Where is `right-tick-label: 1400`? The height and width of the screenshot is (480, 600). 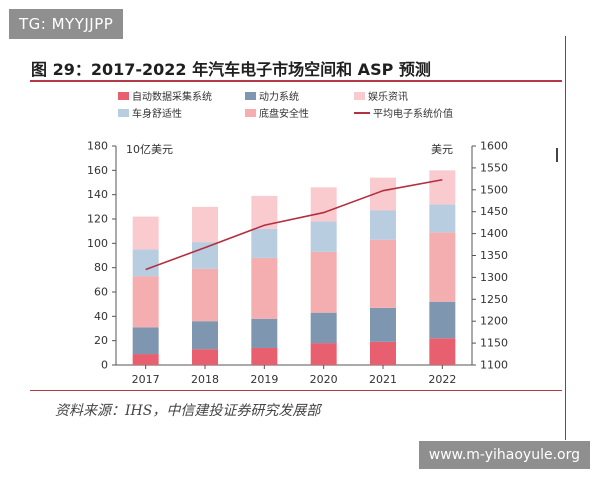 right-tick-label: 1400 is located at coordinates (494, 233).